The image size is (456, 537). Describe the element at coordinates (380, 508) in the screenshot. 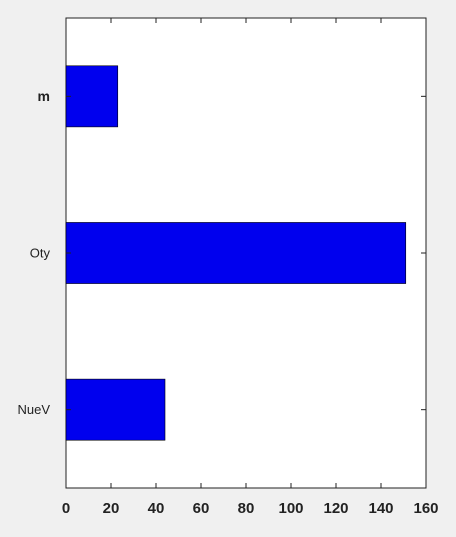

I see `xtick-label-140: 140` at that location.